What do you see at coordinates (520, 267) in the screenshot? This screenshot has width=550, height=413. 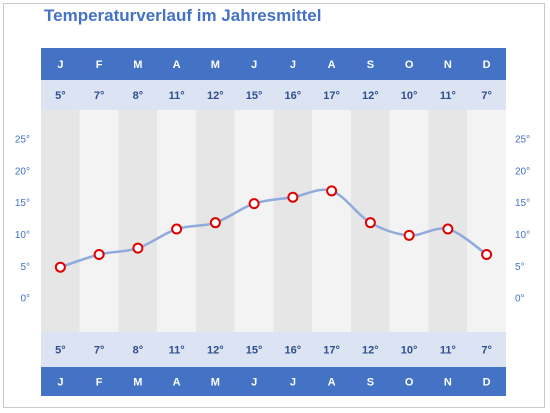 I see `y-tick-label-right: 5°` at bounding box center [520, 267].